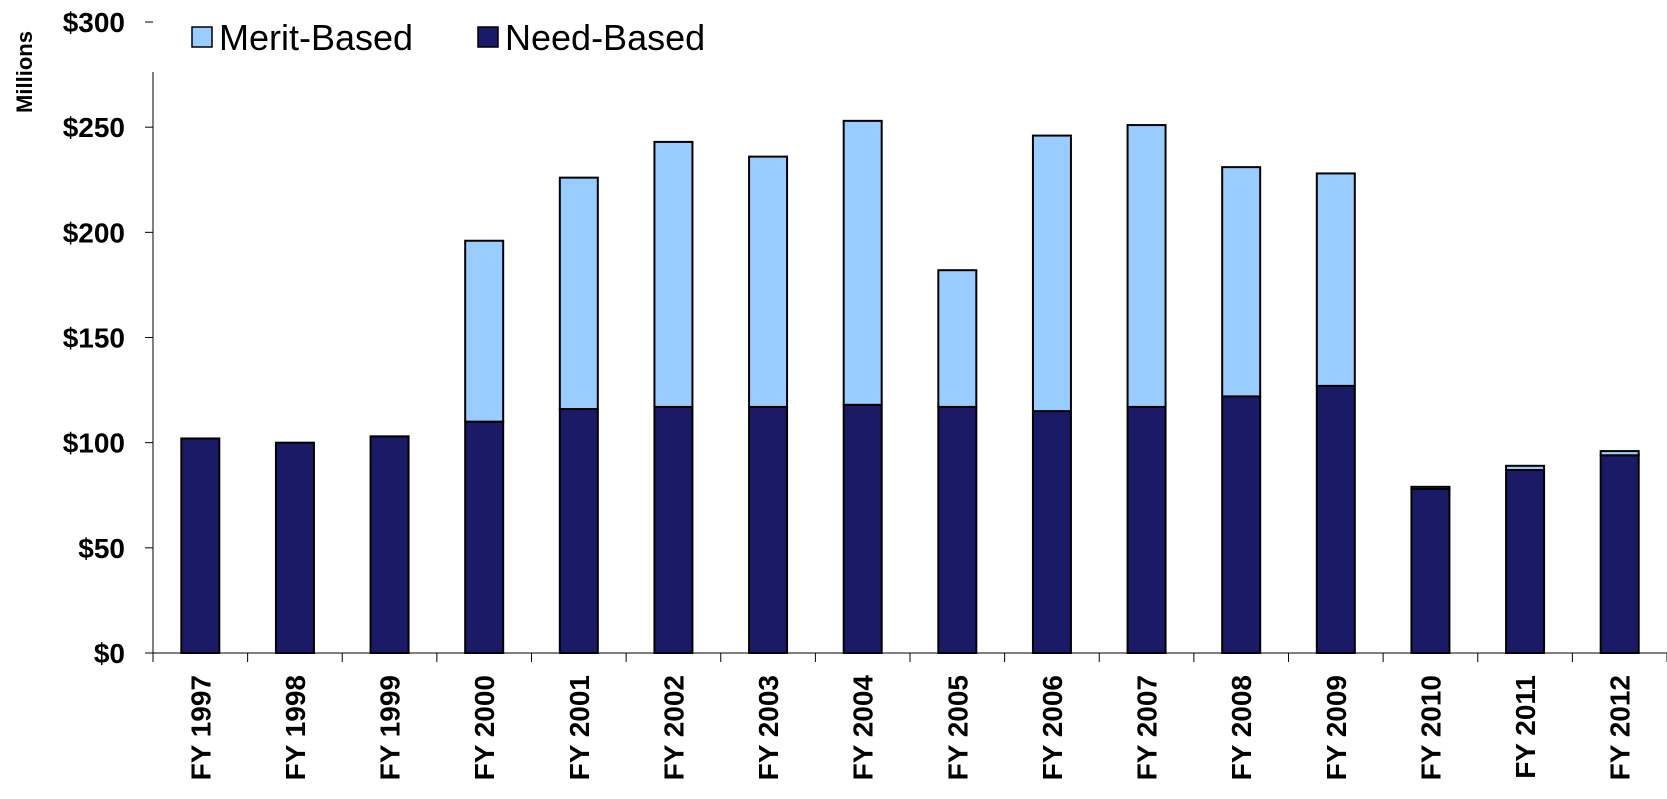 This screenshot has height=799, width=1667. What do you see at coordinates (101, 548) in the screenshot?
I see `y-tick-label: $50` at bounding box center [101, 548].